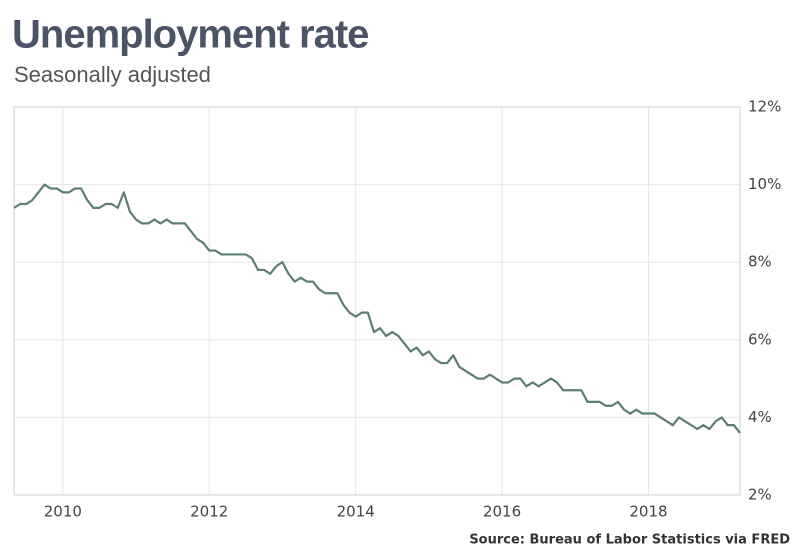 Image resolution: width=800 pixels, height=560 pixels. What do you see at coordinates (502, 512) in the screenshot?
I see `x-tick-label: 2016` at bounding box center [502, 512].